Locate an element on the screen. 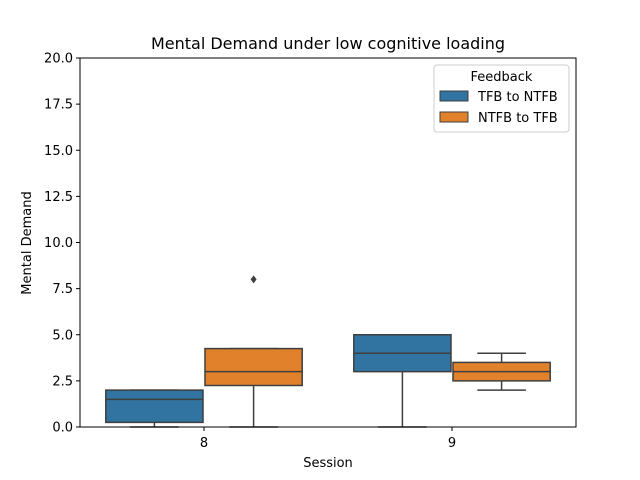  y-axis-label: Mental Demand is located at coordinates (27, 242).